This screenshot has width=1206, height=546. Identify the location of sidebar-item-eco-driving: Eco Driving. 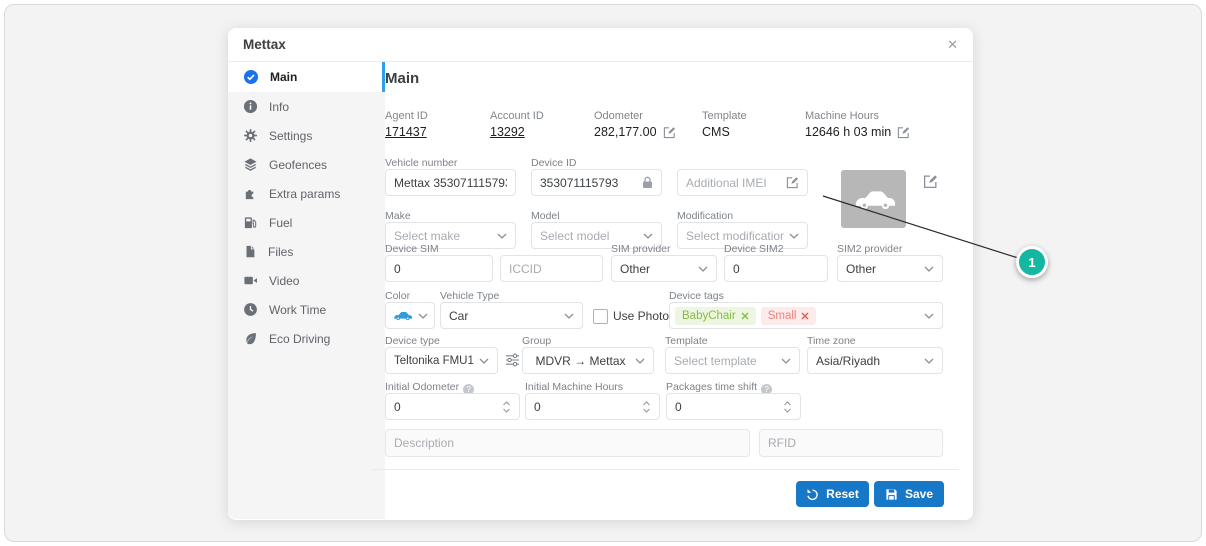
(306, 338).